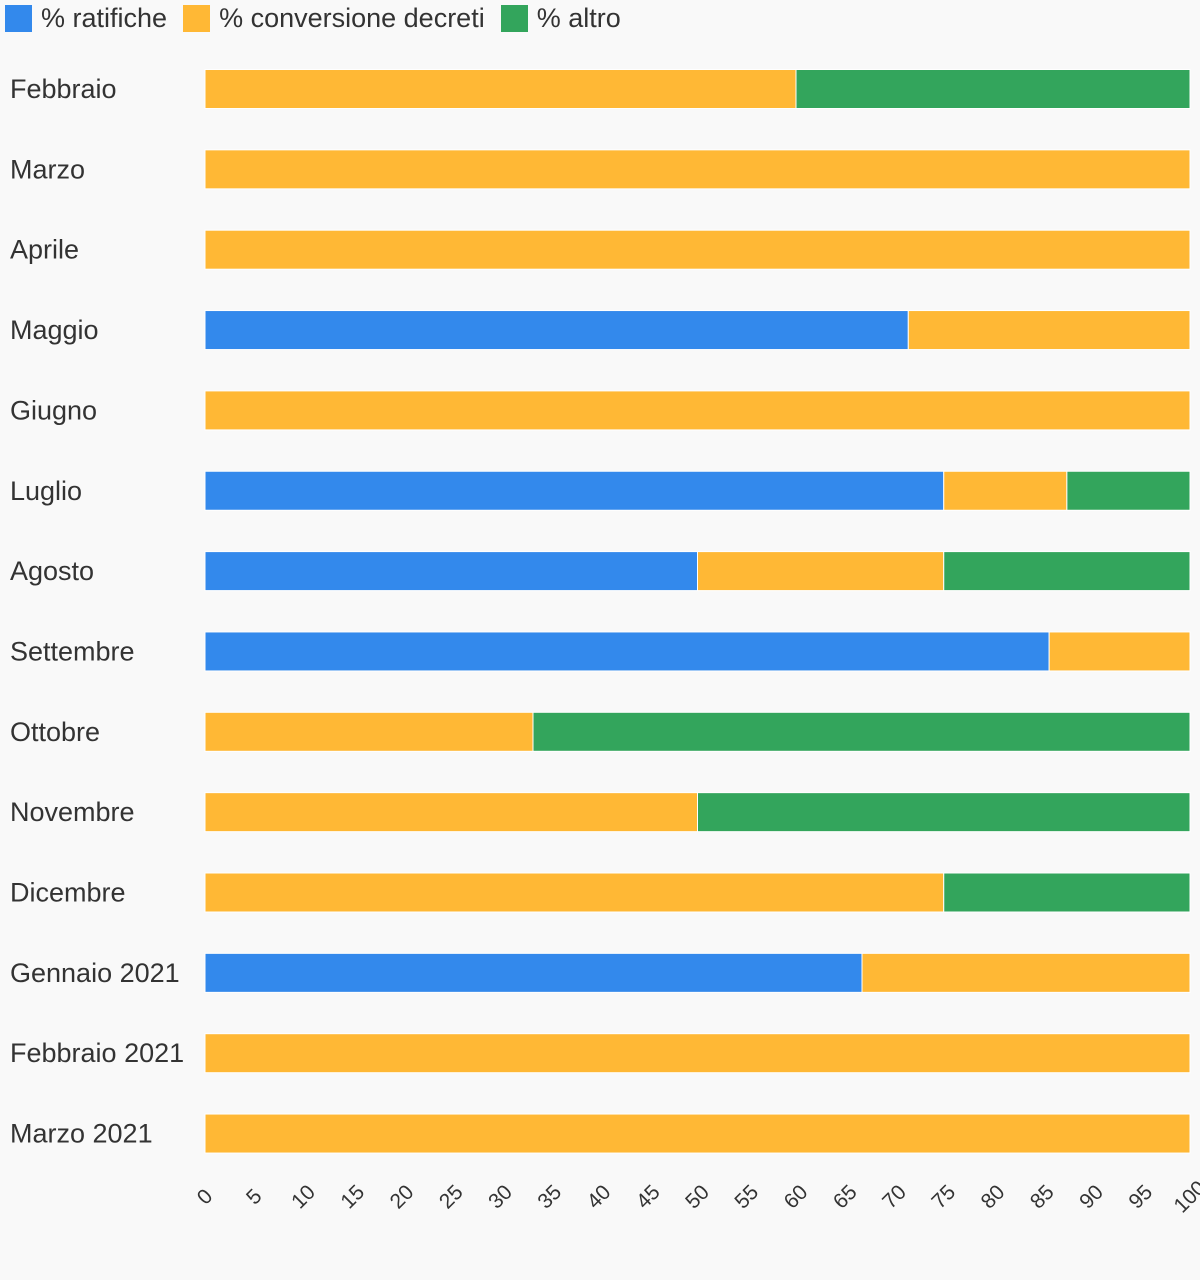 The image size is (1200, 1280). What do you see at coordinates (18, 18) in the screenshot?
I see `legend-swatch-ratifiche` at bounding box center [18, 18].